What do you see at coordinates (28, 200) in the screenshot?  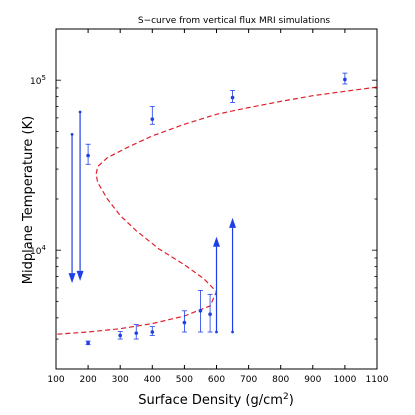 I see `y-axis-label: Midplane Temperature (K)` at bounding box center [28, 200].